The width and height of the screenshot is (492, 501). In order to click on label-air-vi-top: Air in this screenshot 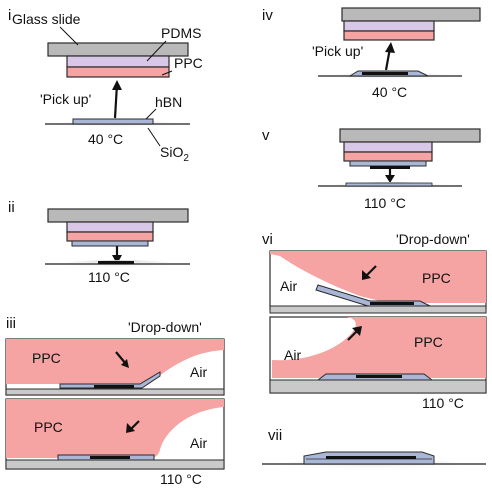, I will do `click(288, 286)`.